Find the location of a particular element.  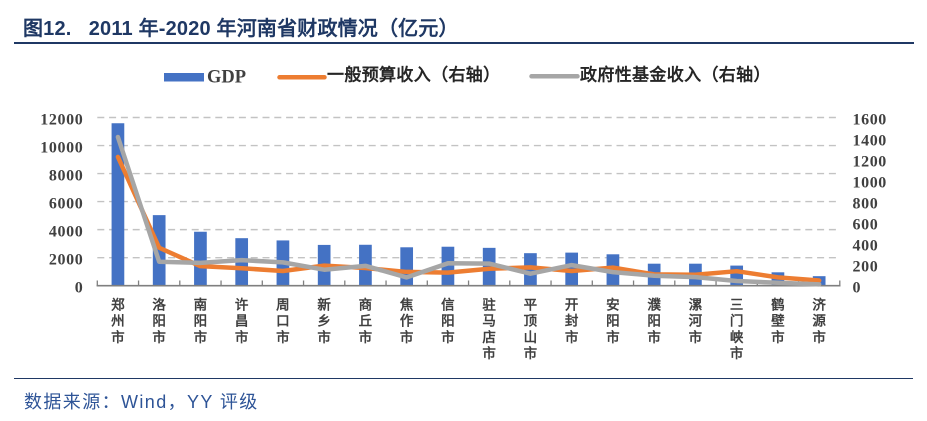

svg-text: 平顶山市 is located at coordinates (531, 329).